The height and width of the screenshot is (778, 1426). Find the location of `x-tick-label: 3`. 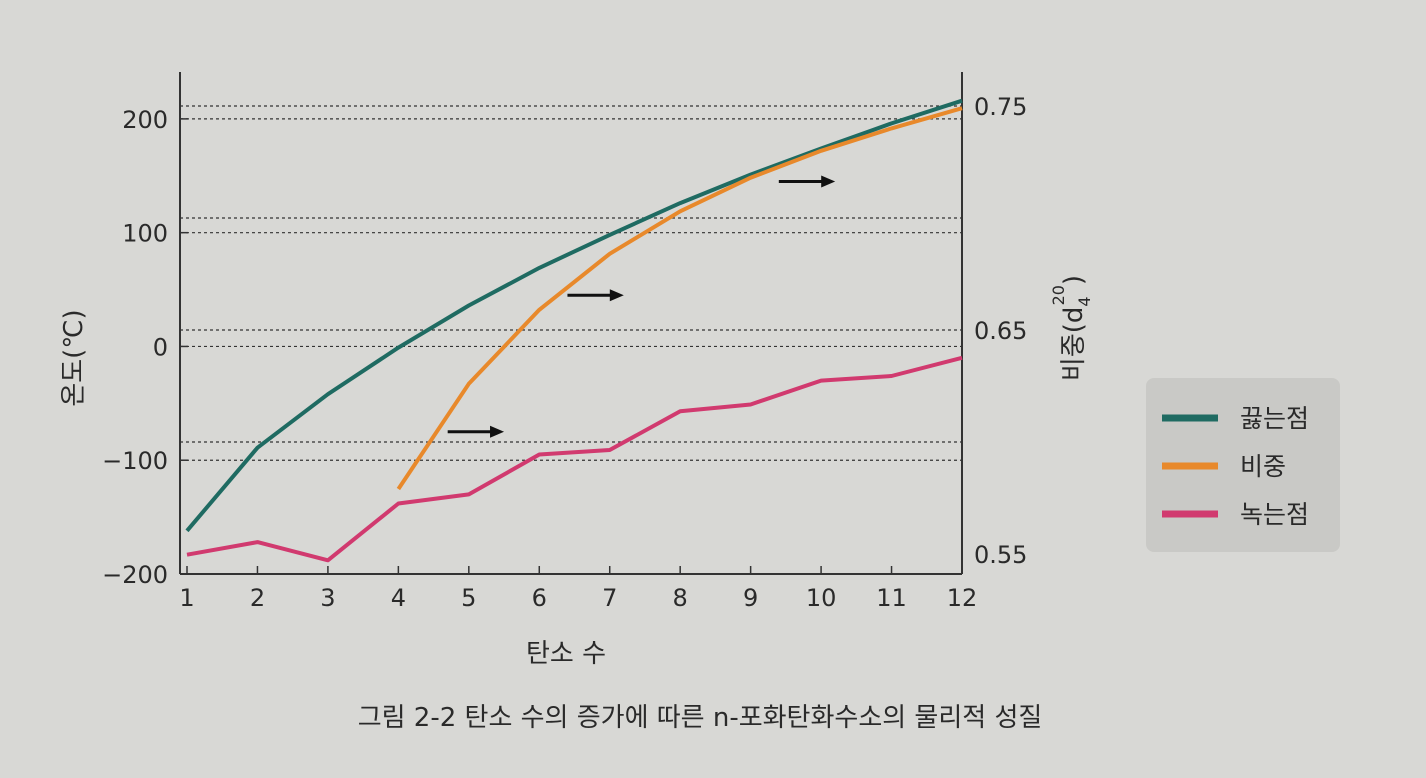

x-tick-label: 3 is located at coordinates (327, 598).